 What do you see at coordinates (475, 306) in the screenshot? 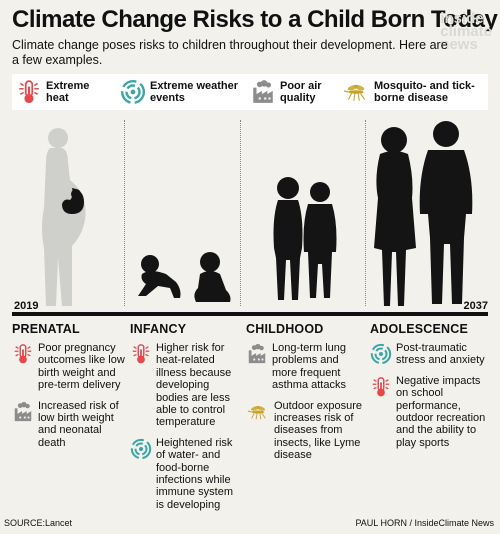
I see `timeline-end-year: 2037` at bounding box center [475, 306].